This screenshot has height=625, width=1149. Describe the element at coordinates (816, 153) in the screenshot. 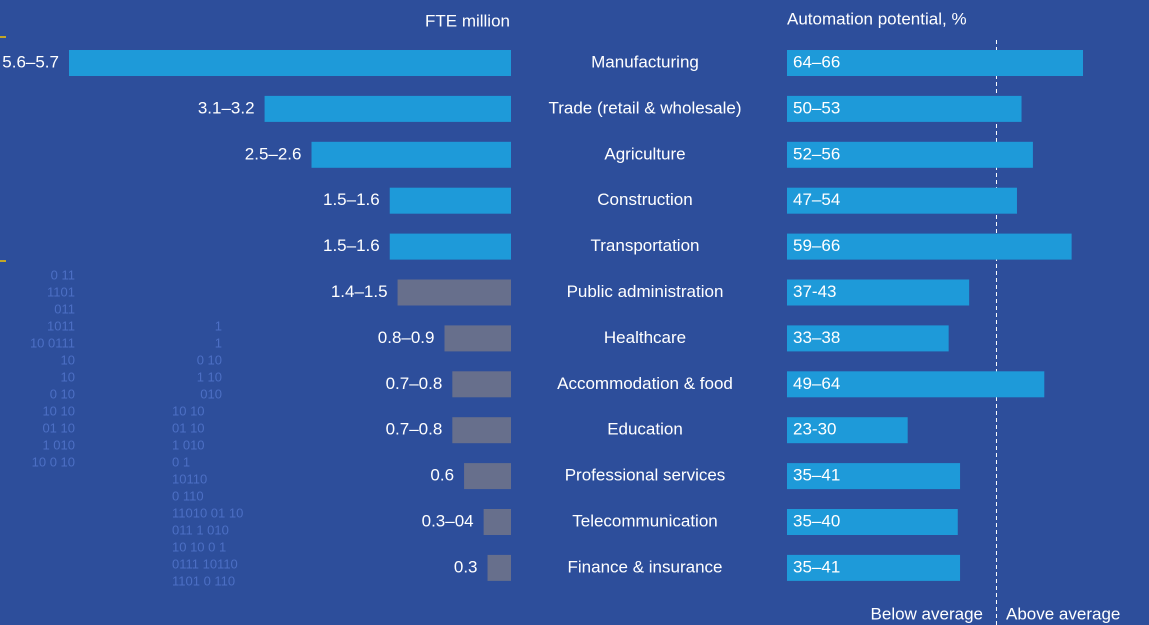

I see `value-label: 52–56` at that location.